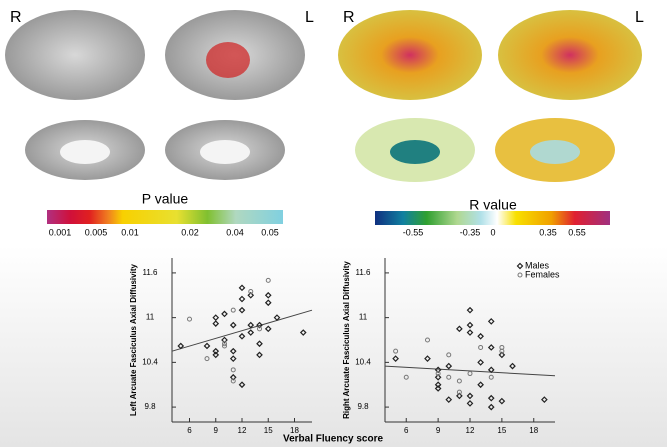 The image size is (667, 447). I want to click on x-tick-label: 15, so click(268, 430).